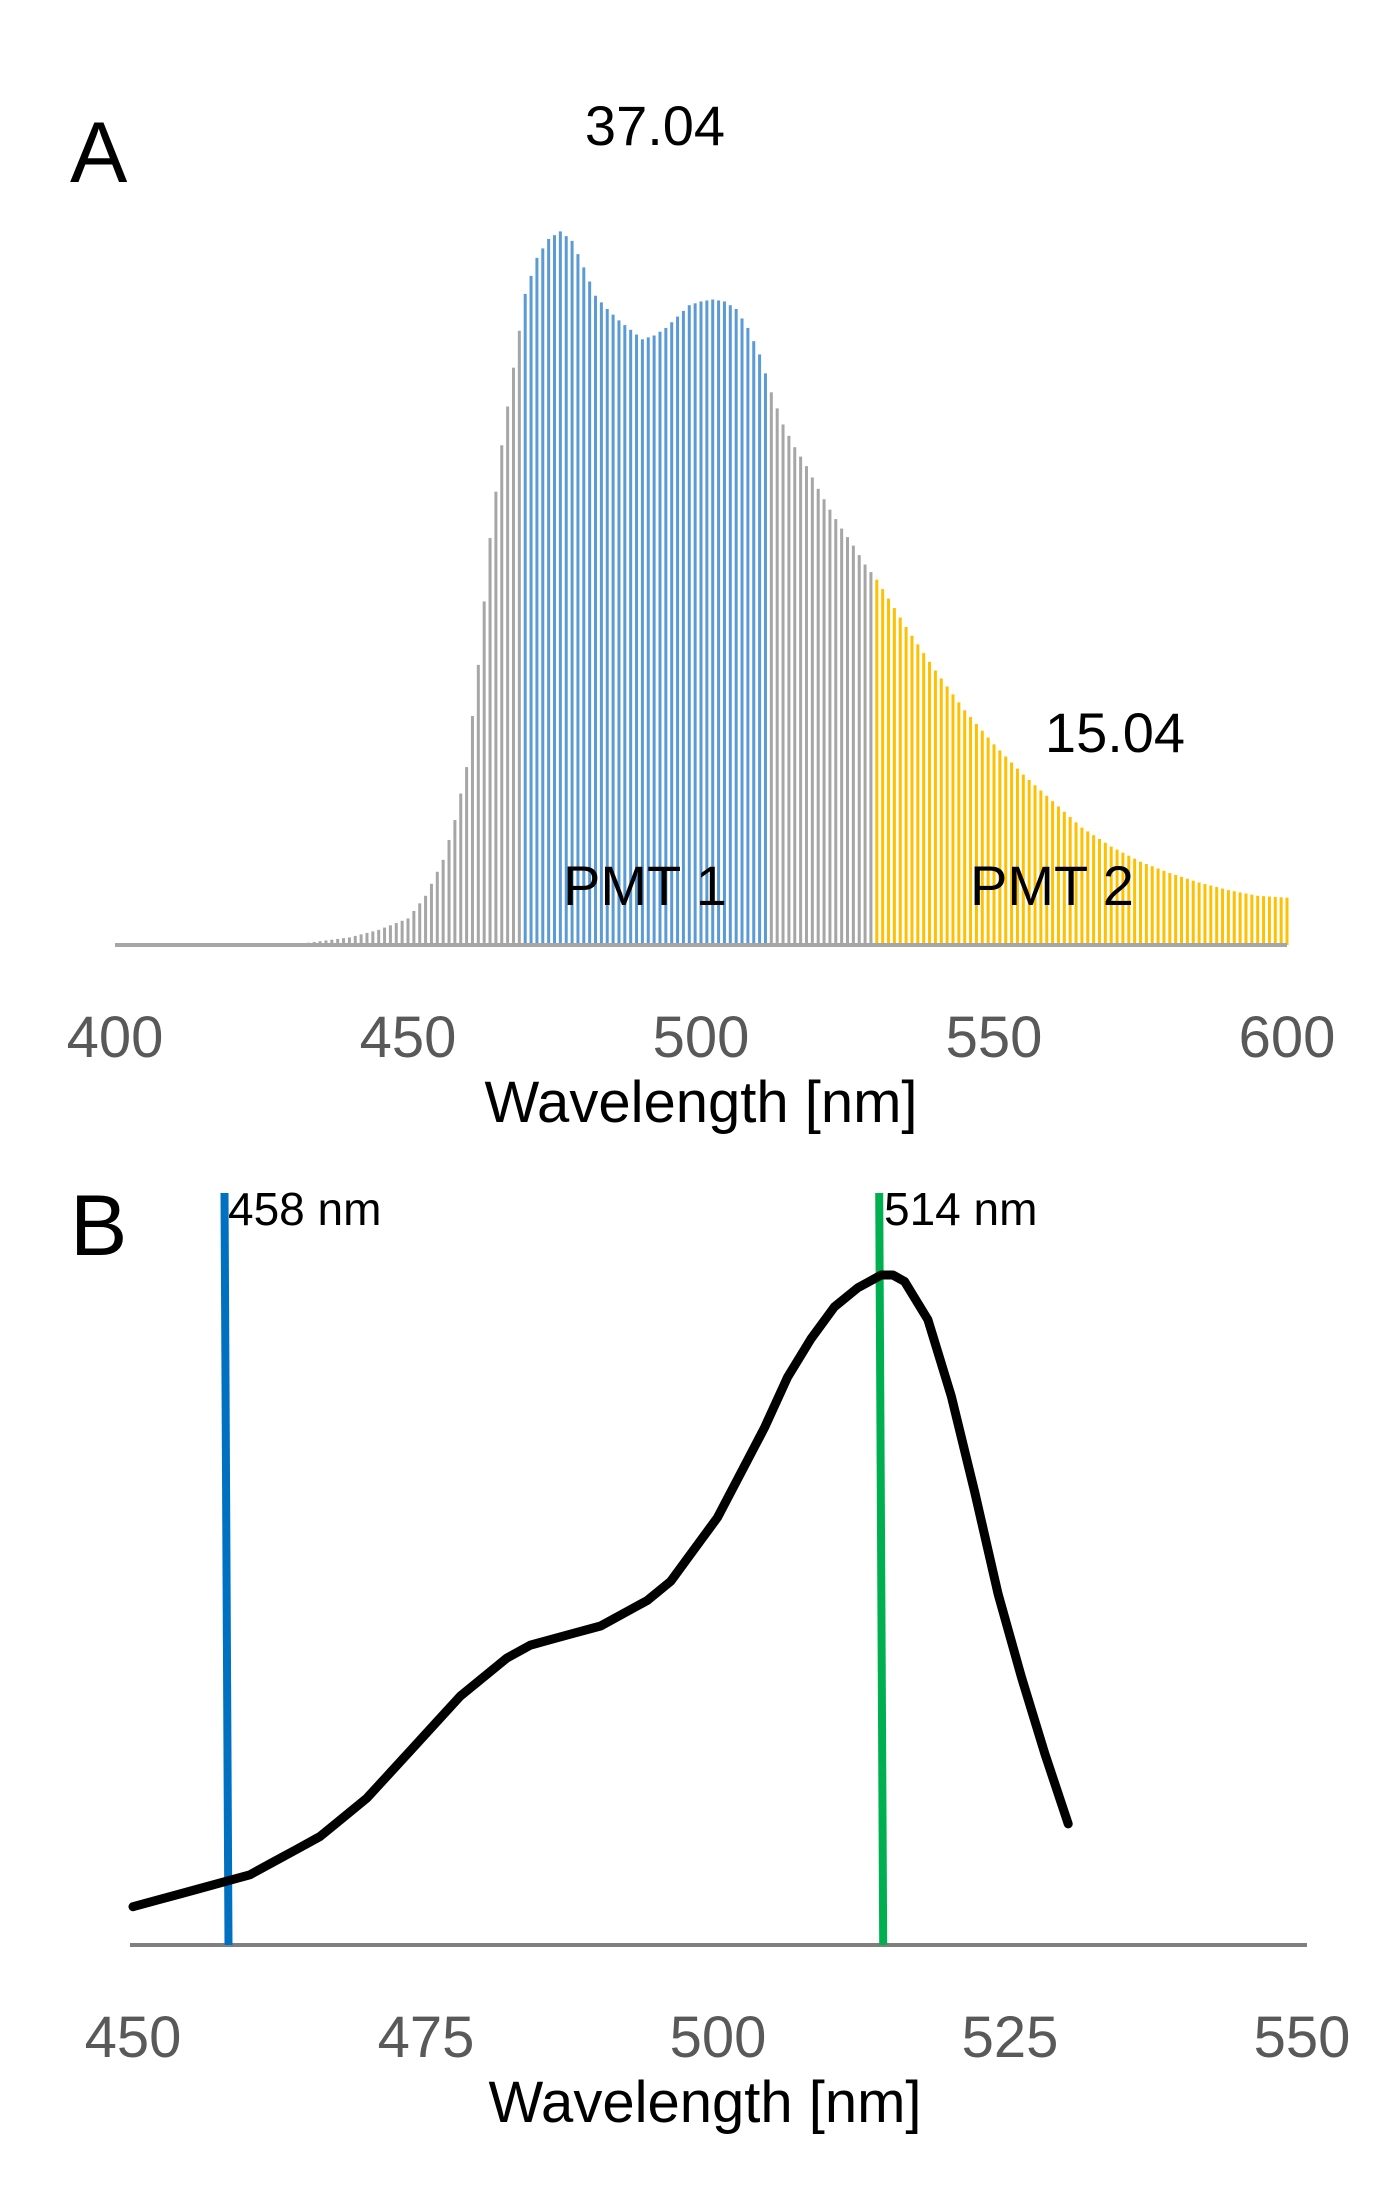  What do you see at coordinates (1115, 732) in the screenshot?
I see `pmt2-value-label: 15.04` at bounding box center [1115, 732].